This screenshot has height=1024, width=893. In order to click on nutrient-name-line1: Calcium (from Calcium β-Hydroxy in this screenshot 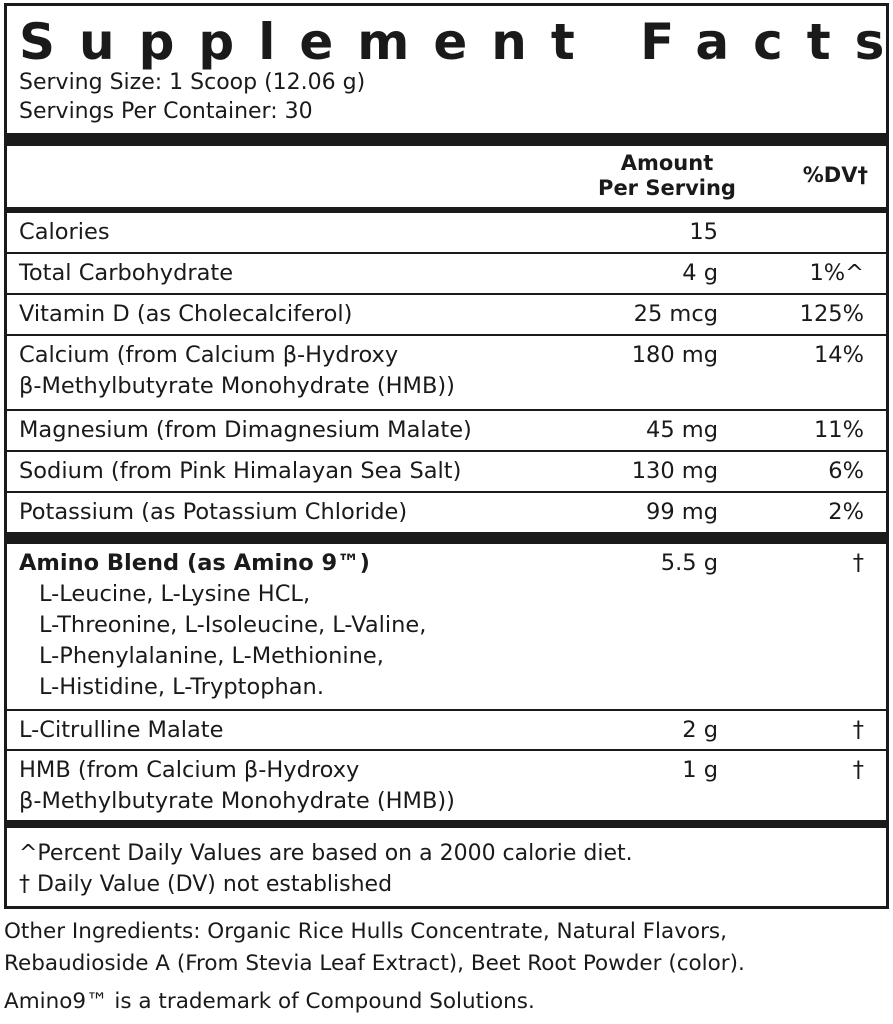, I will do `click(209, 355)`.